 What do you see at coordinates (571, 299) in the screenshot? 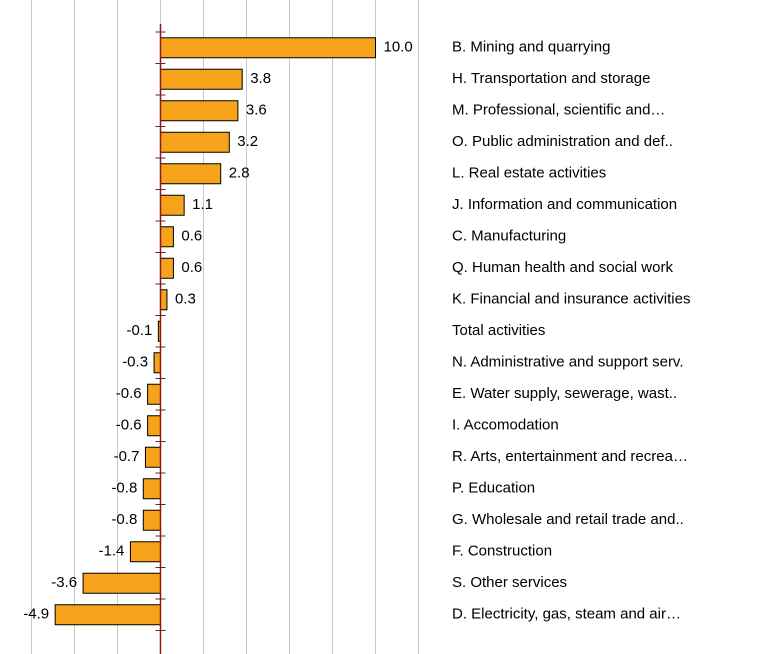
I see `category-label: K. Financial and insurance activities` at bounding box center [571, 299].